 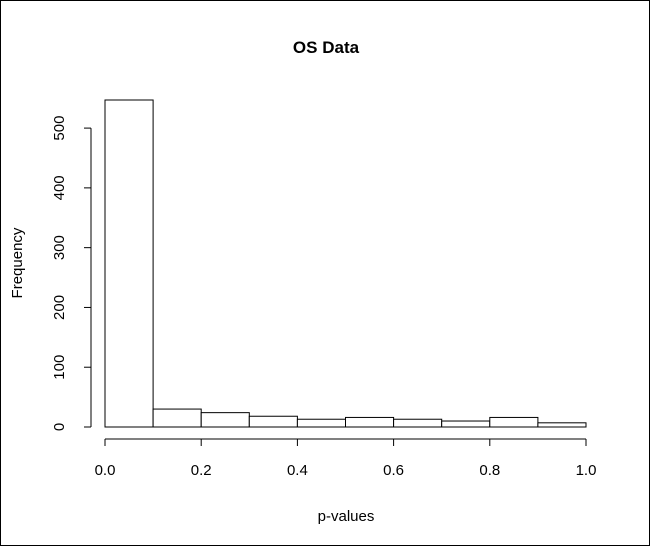 I want to click on x-tick-label: 1.0, so click(x=586, y=470).